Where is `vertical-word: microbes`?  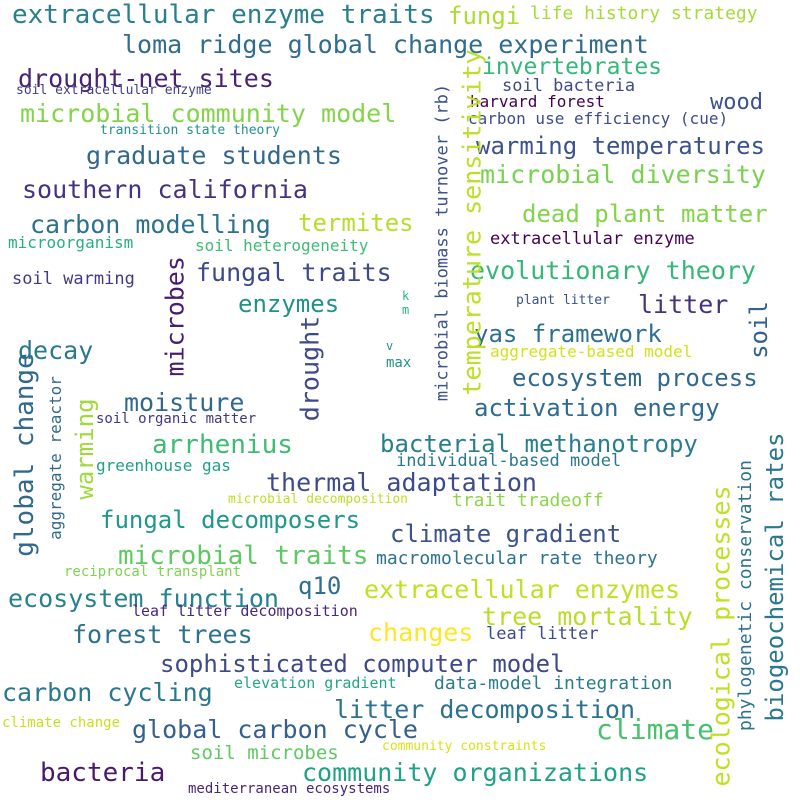 vertical-word: microbes is located at coordinates (175, 316).